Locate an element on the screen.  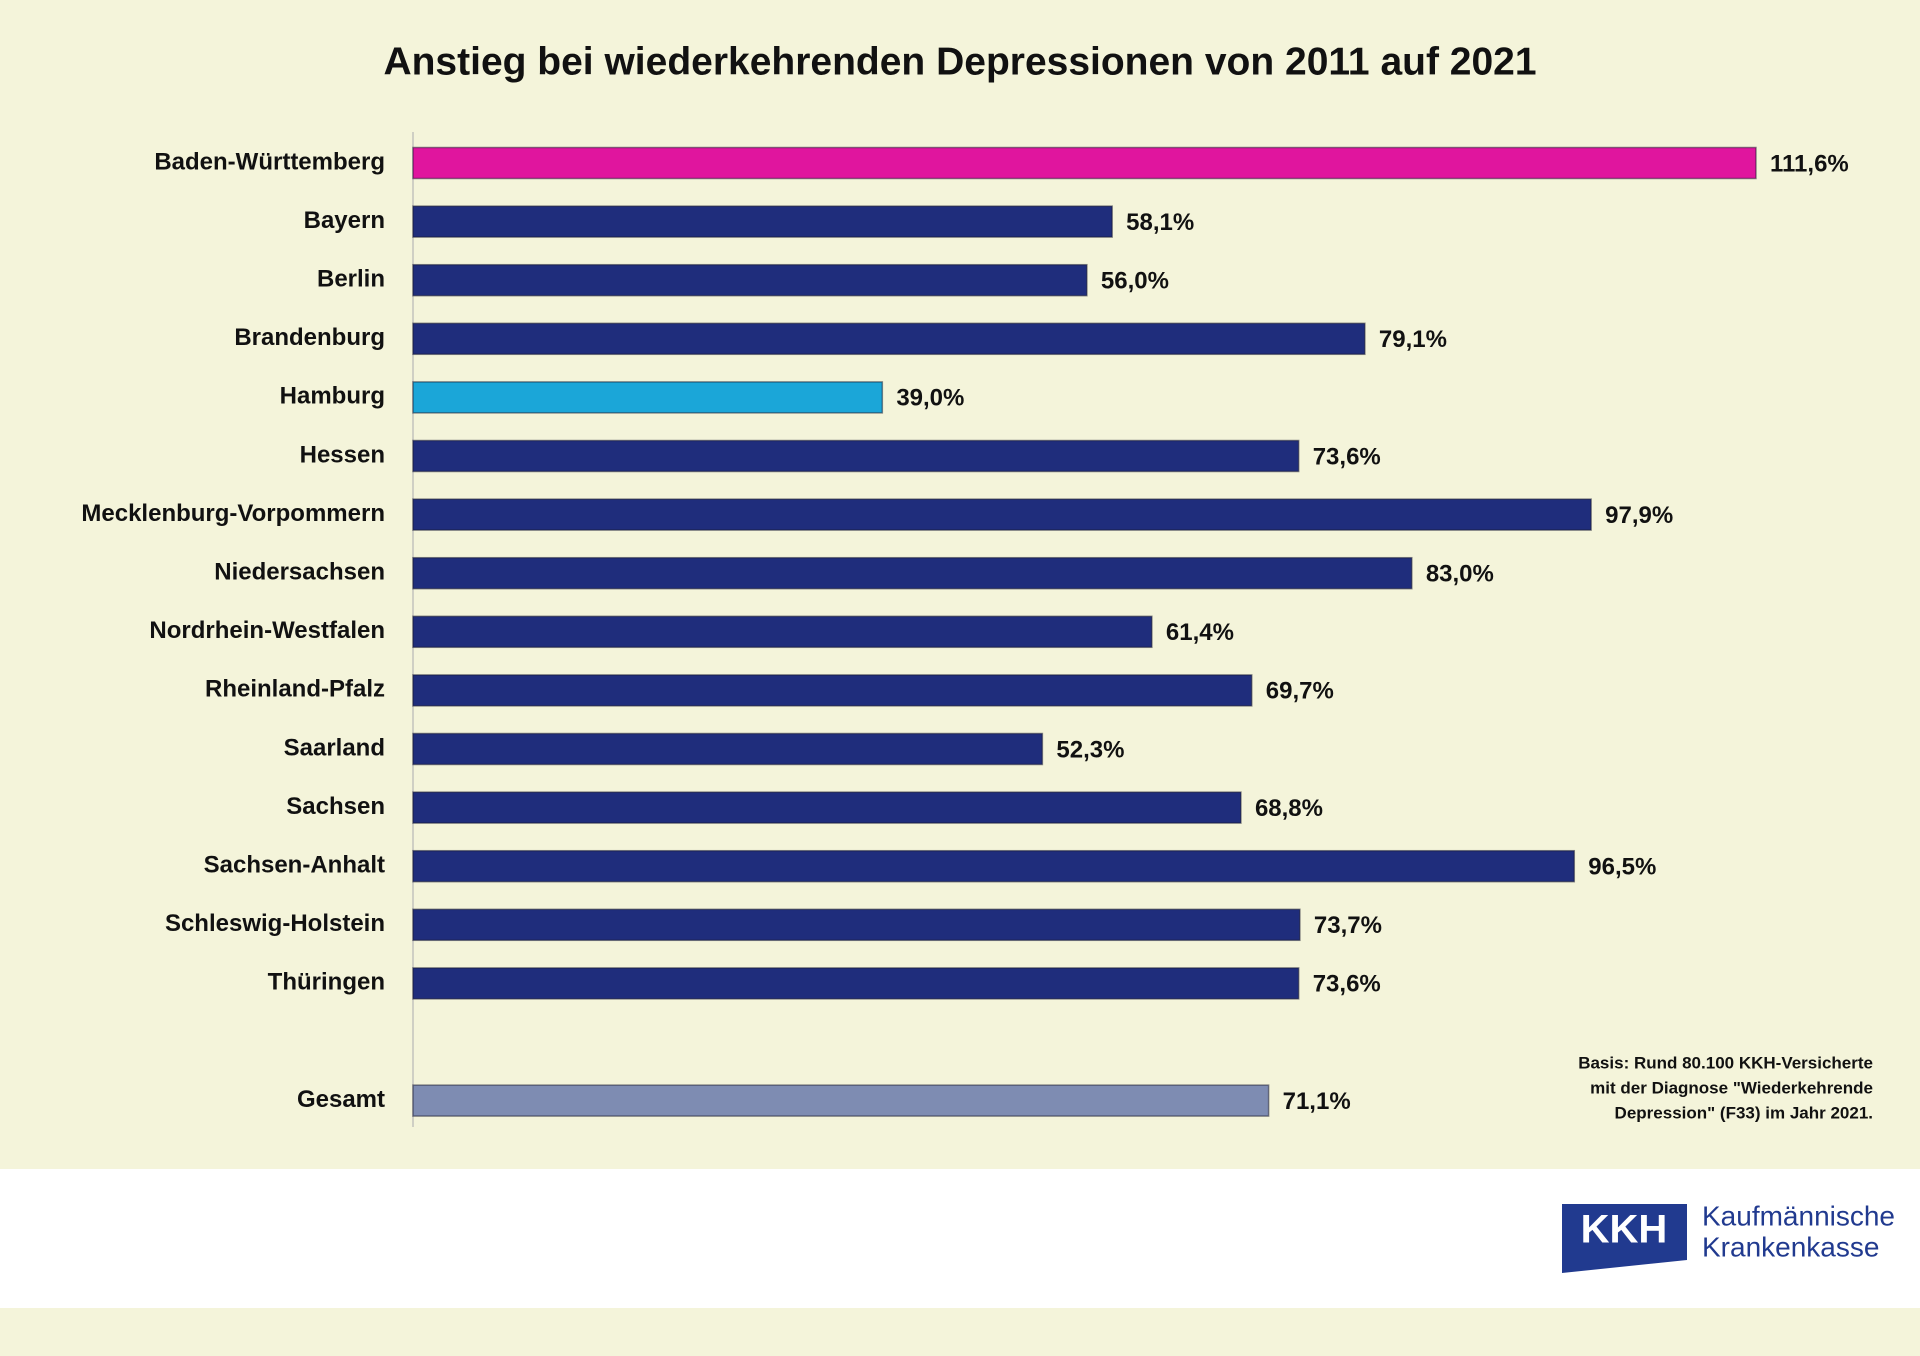
value-label: 73,7% is located at coordinates (1348, 925).